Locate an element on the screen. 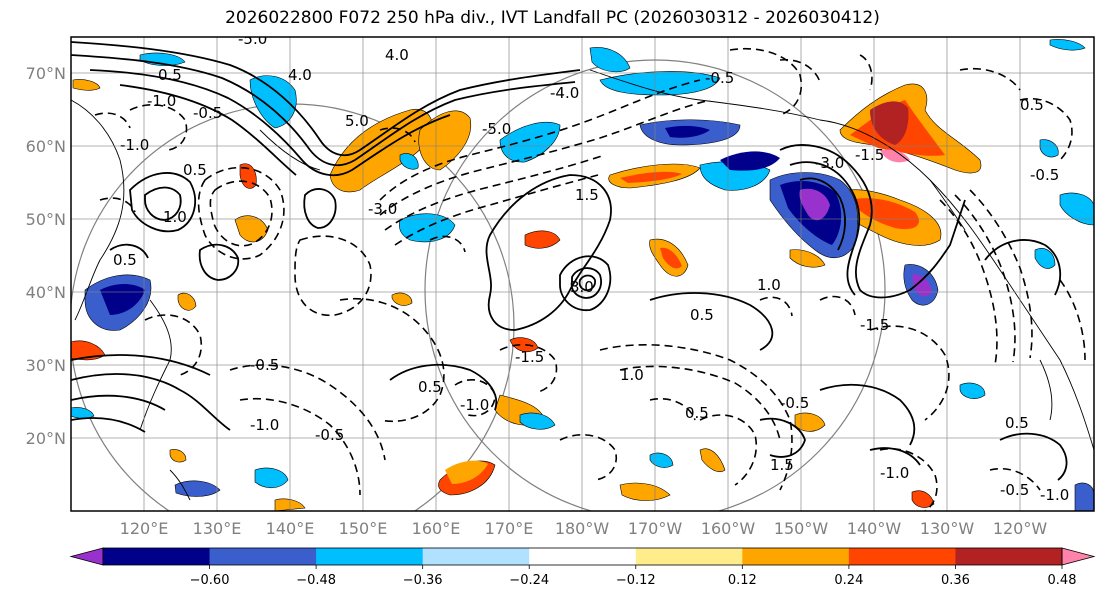 The height and width of the screenshot is (604, 1105). colorbar-border is located at coordinates (582, 556).